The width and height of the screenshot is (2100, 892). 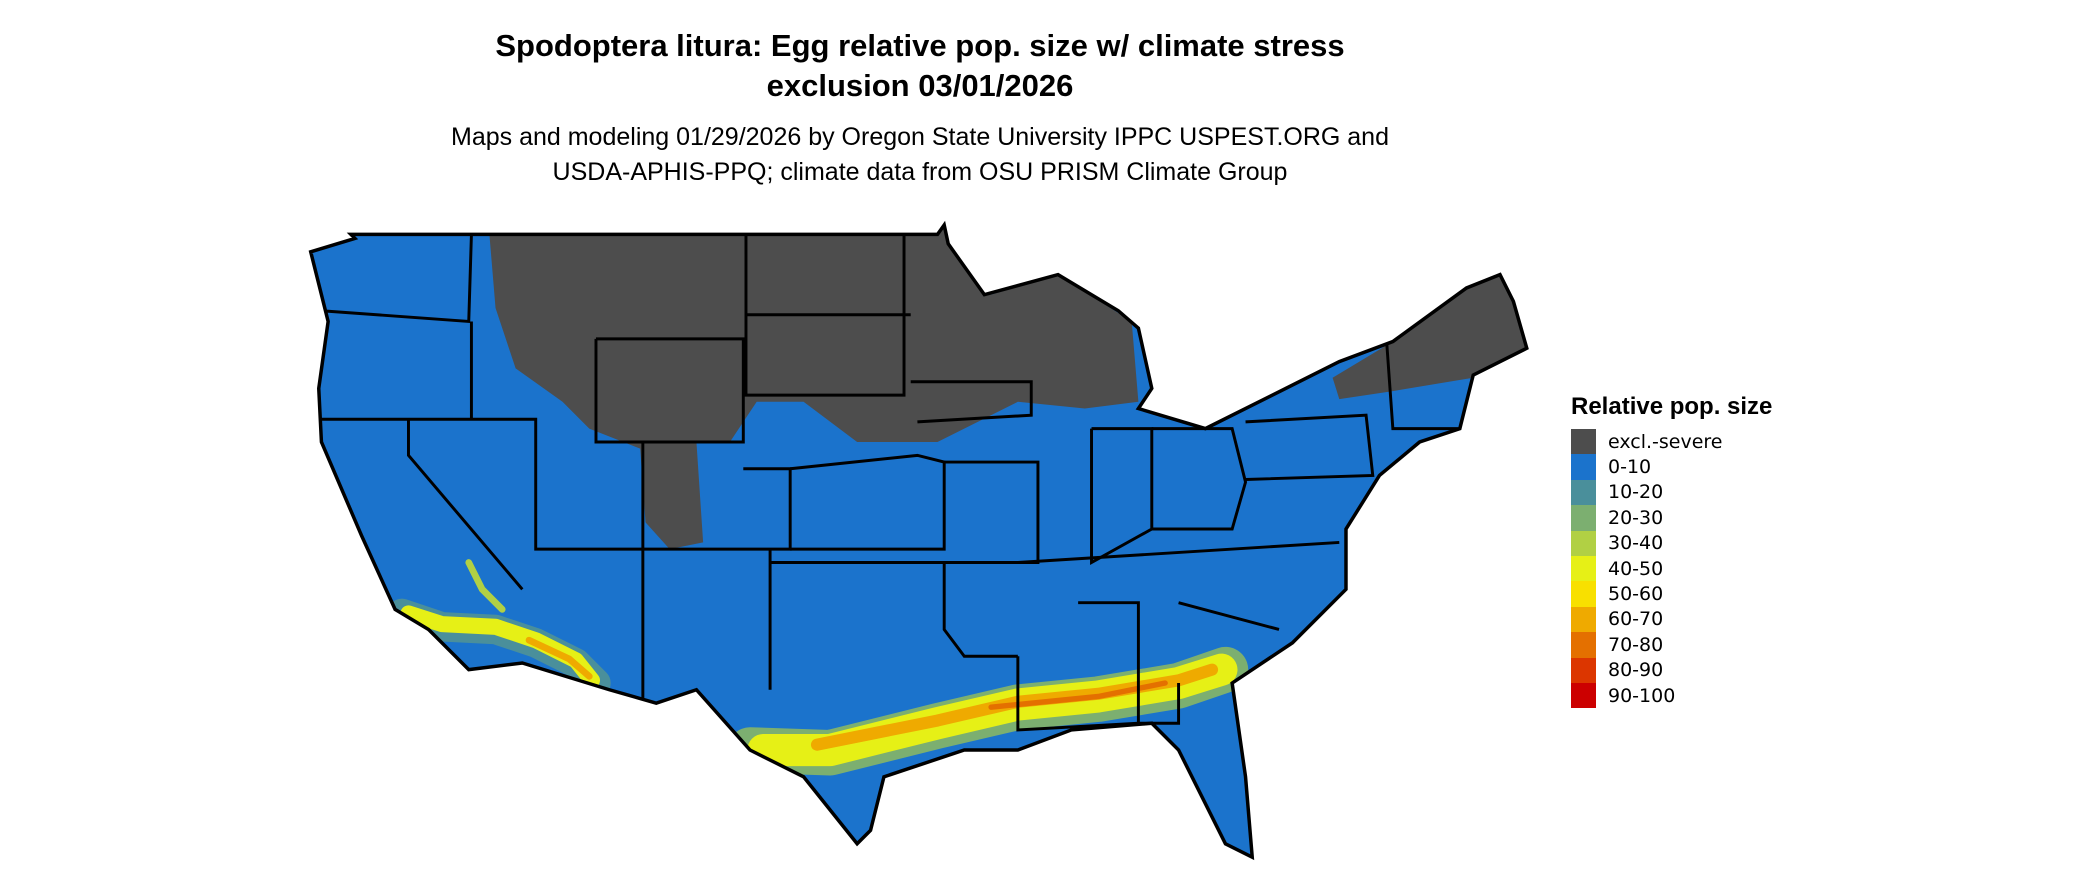 What do you see at coordinates (1671, 670) in the screenshot?
I see `legend-item: 80-90` at bounding box center [1671, 670].